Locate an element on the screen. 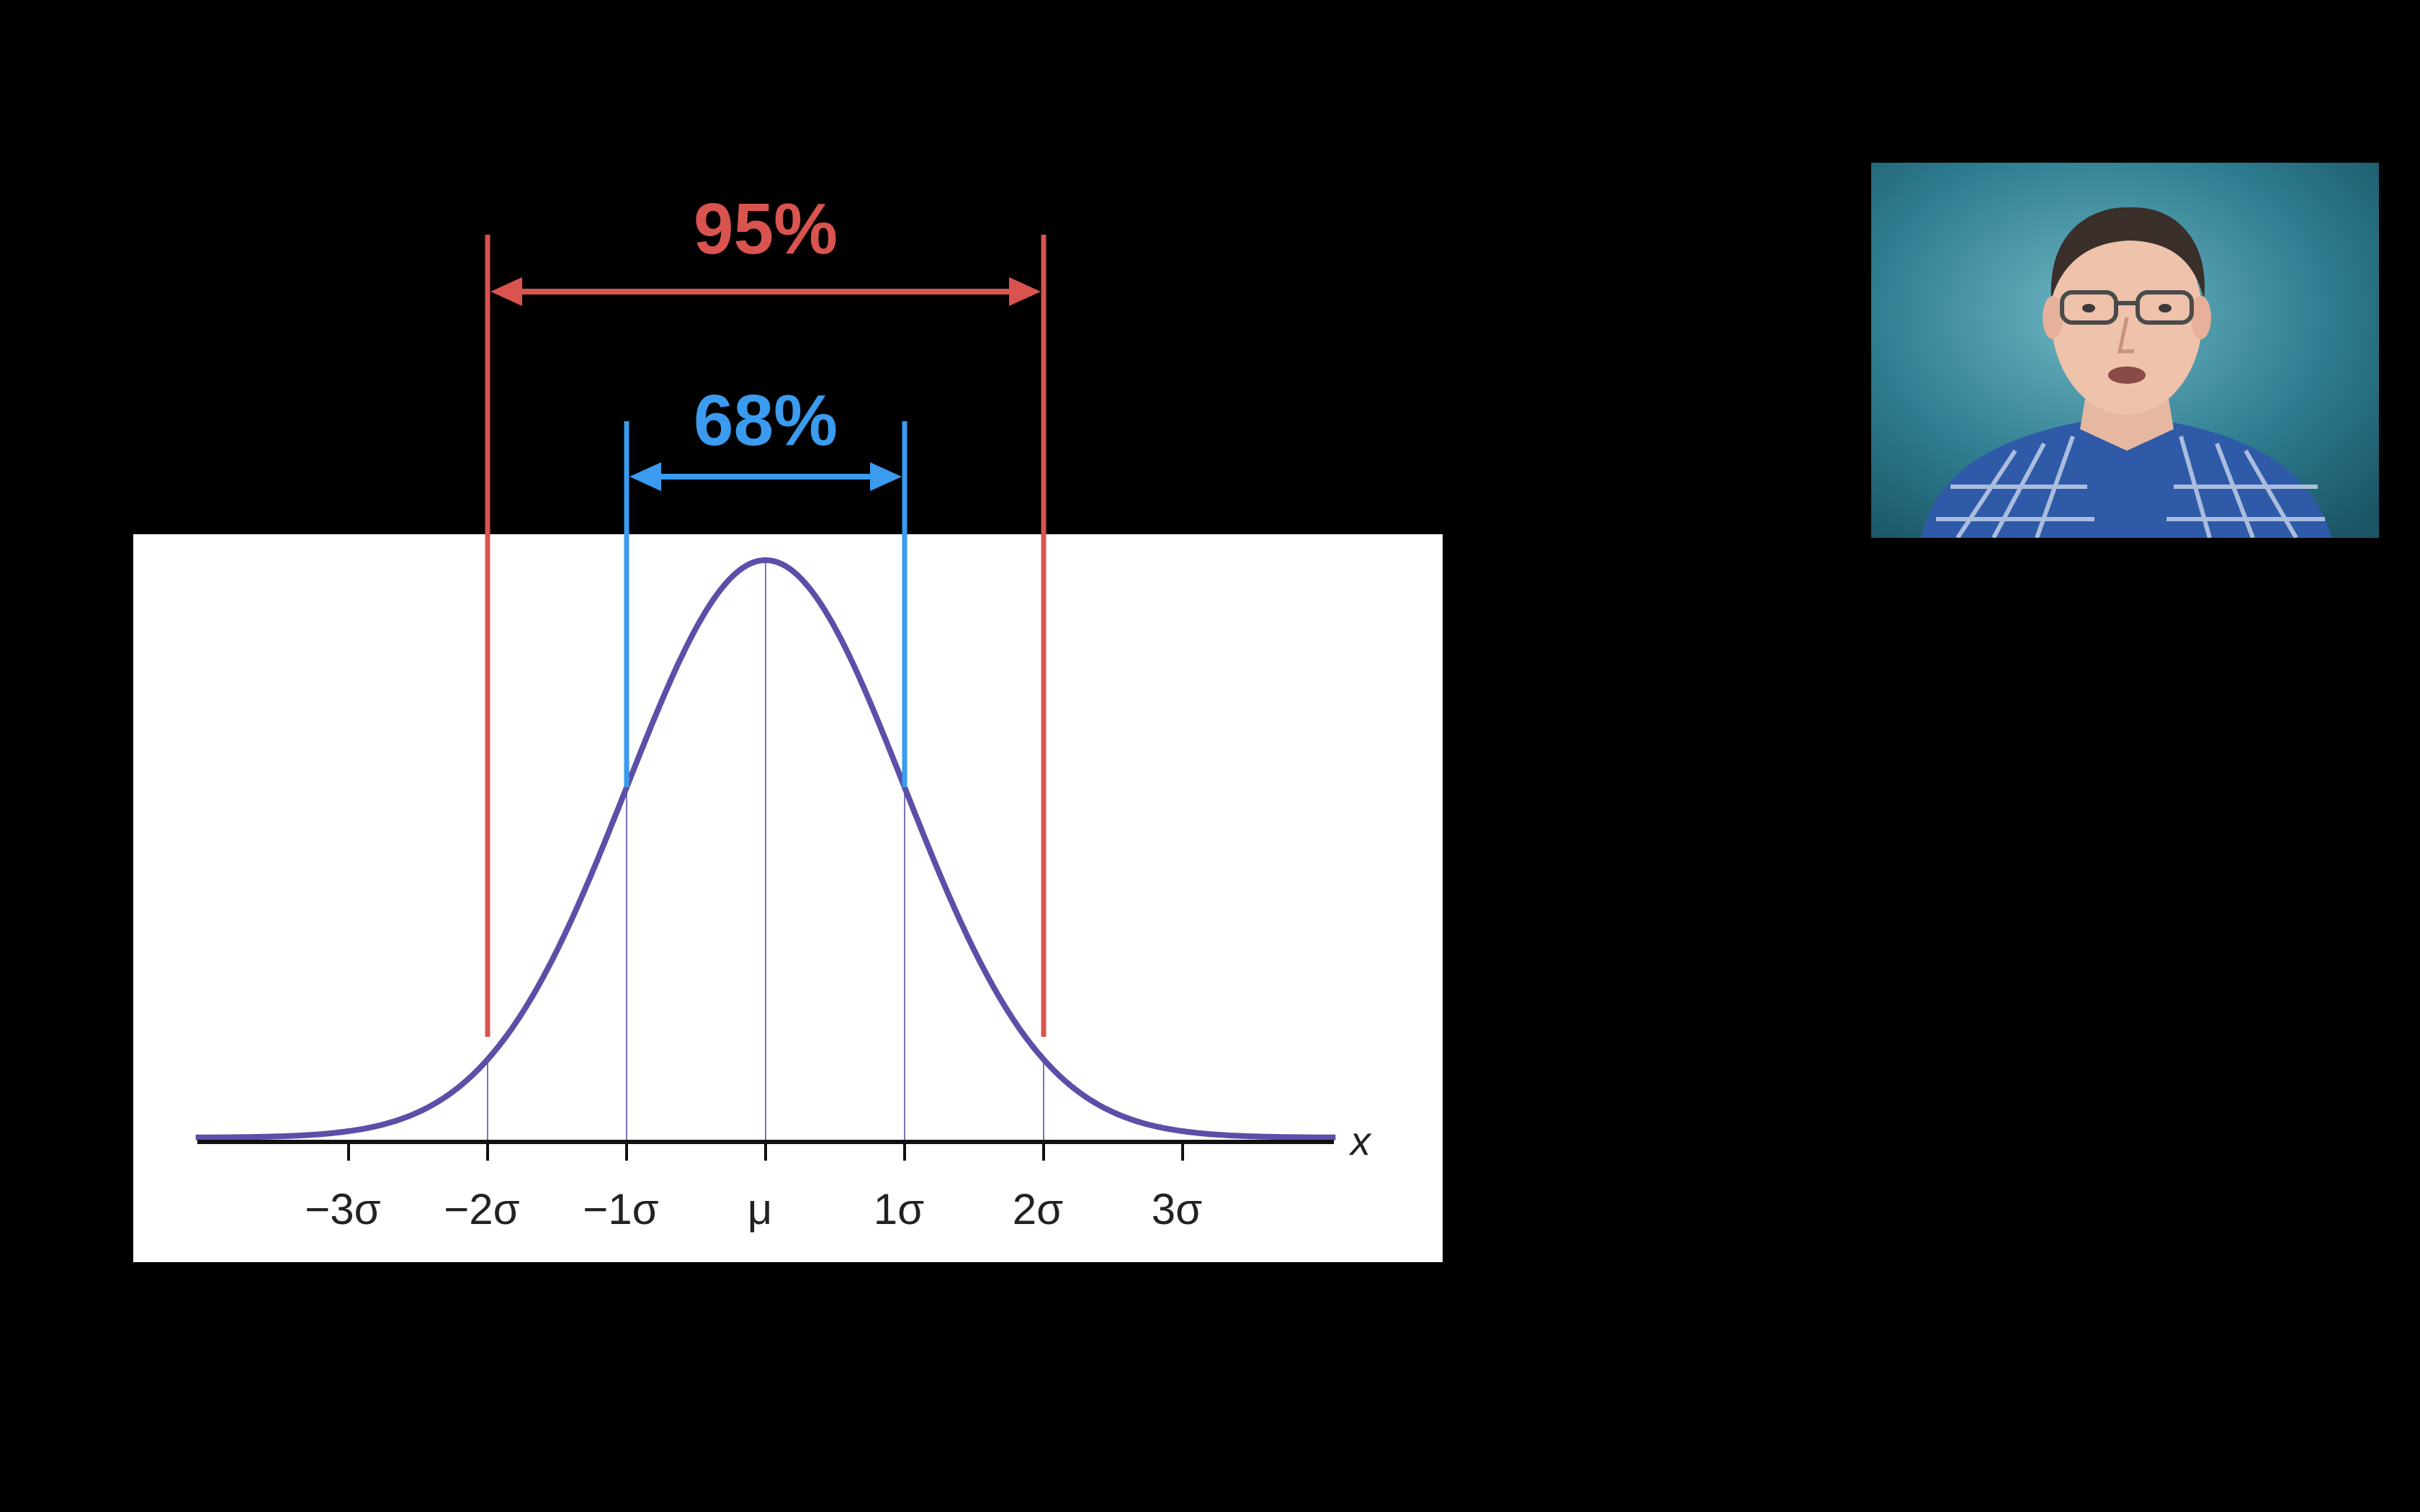 Image resolution: width=2420 pixels, height=1512 pixels. x-axis-label: x is located at coordinates (1360, 1141).